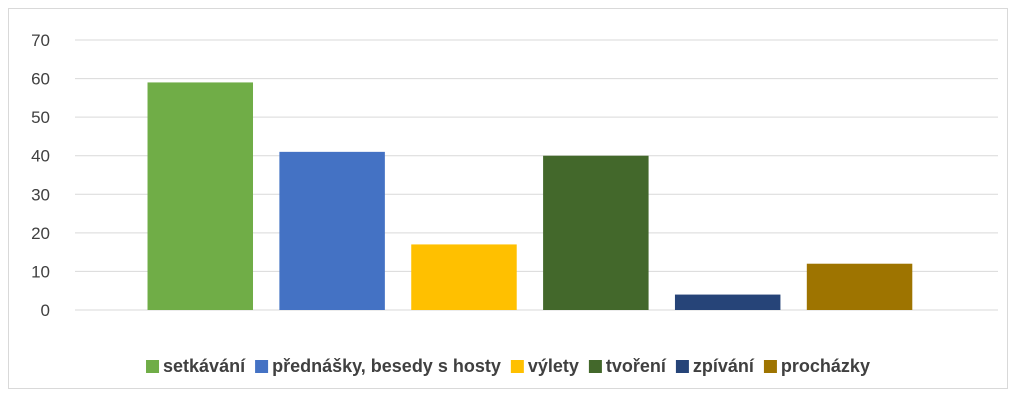  I want to click on y-tick-label: 20, so click(40, 233).